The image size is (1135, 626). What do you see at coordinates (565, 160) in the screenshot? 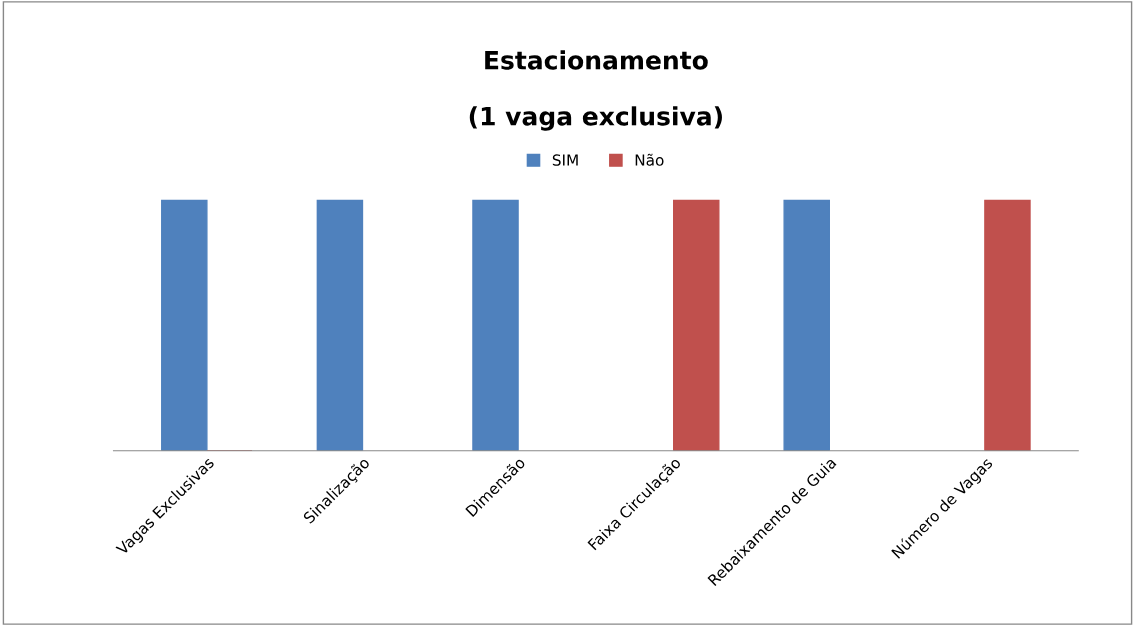
I see `legend-label: SIM` at bounding box center [565, 160].